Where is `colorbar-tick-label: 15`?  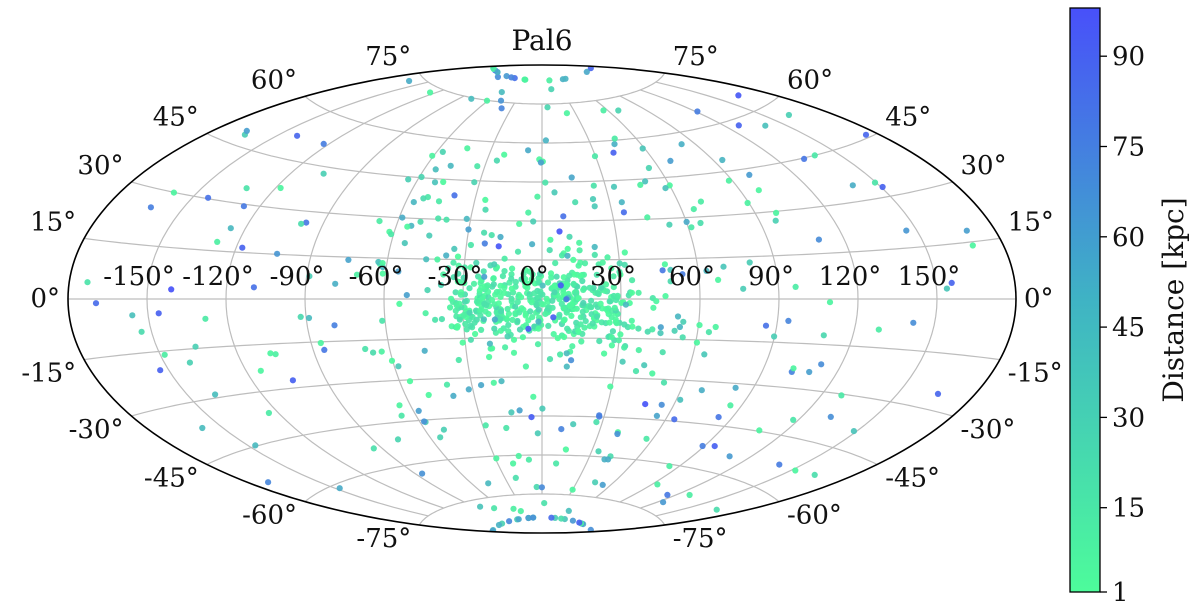
colorbar-tick-label: 15 is located at coordinates (1128, 509).